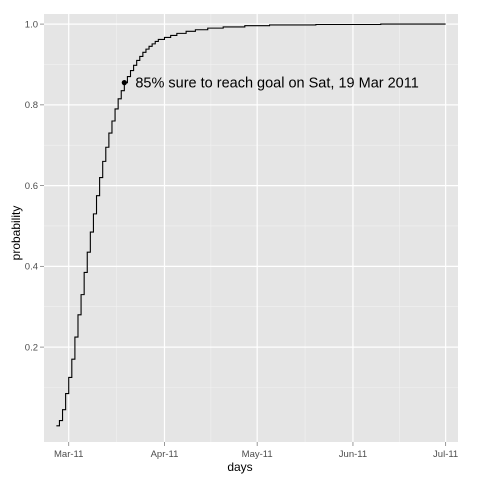 This screenshot has width=480, height=480. Describe the element at coordinates (31, 347) in the screenshot. I see `y-tick-label: 0.2` at that location.